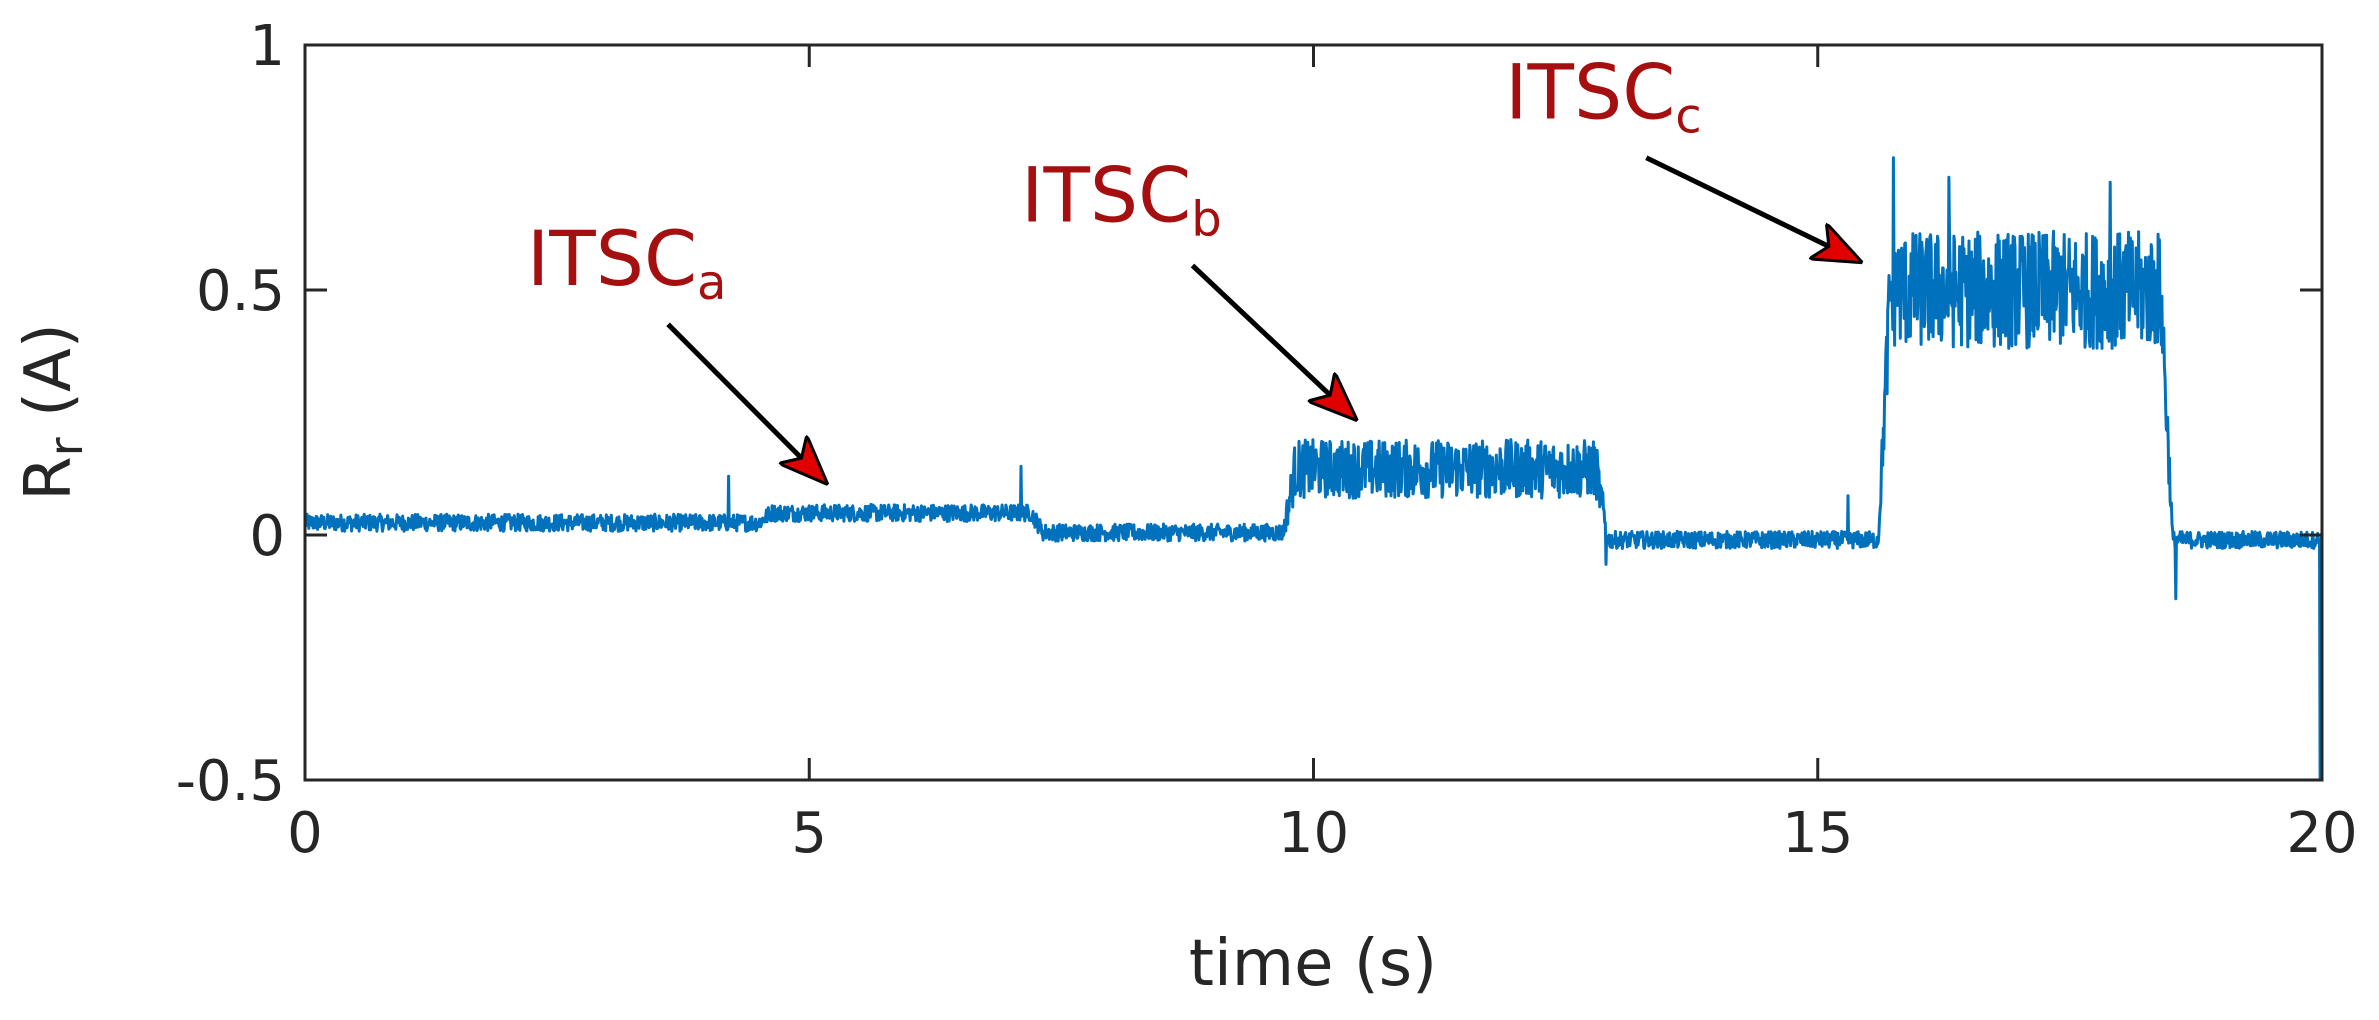  What do you see at coordinates (2321, 833) in the screenshot?
I see `x-tick-label: 20` at bounding box center [2321, 833].